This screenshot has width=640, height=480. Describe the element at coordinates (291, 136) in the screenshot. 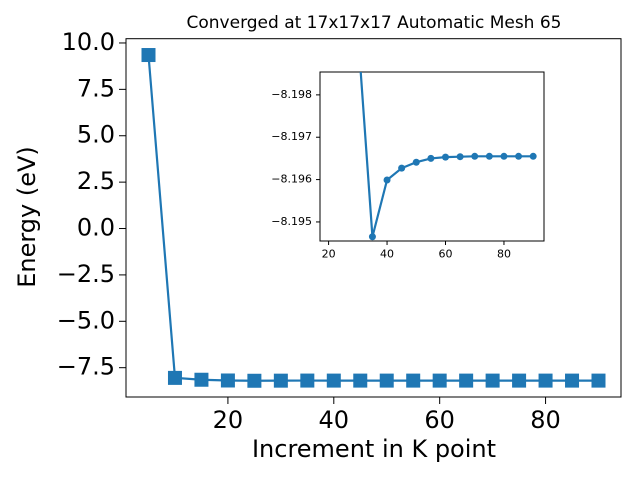

I see `y-tick-label: −8.197` at that location.